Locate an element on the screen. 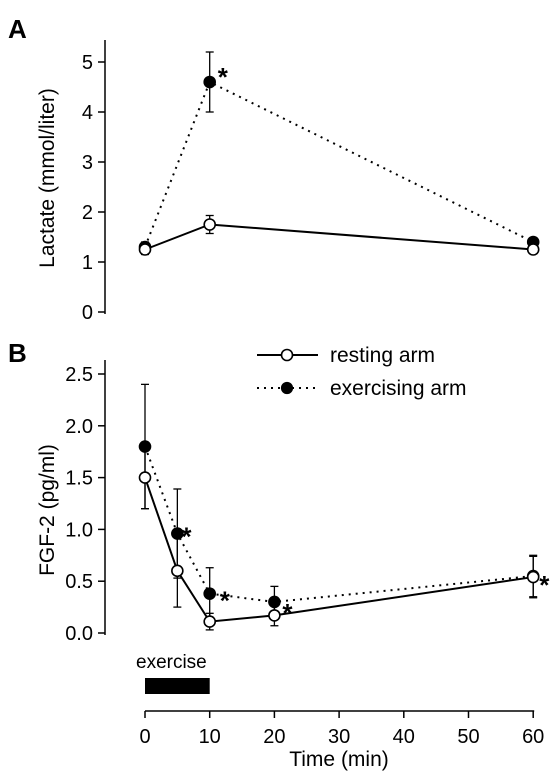 The width and height of the screenshot is (551, 773). x-tick-label: 20 is located at coordinates (274, 737).